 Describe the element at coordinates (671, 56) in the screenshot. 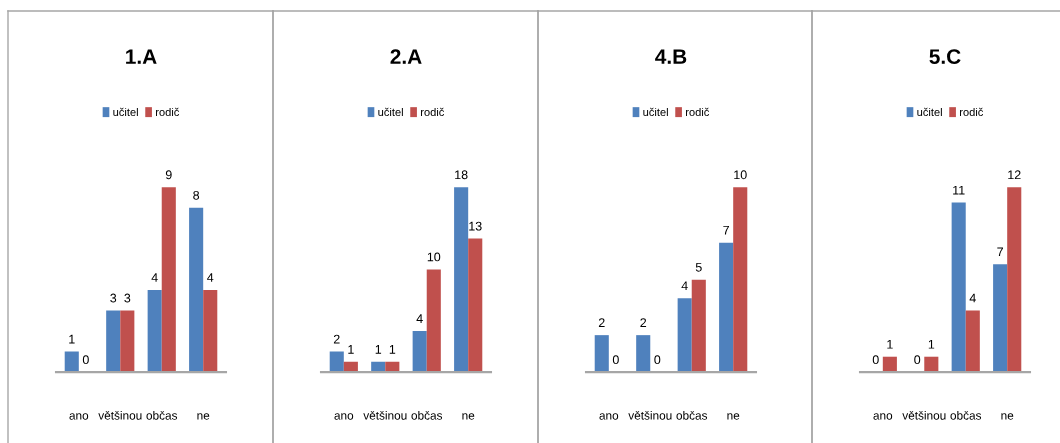

I see `chart-title: 4.B` at that location.